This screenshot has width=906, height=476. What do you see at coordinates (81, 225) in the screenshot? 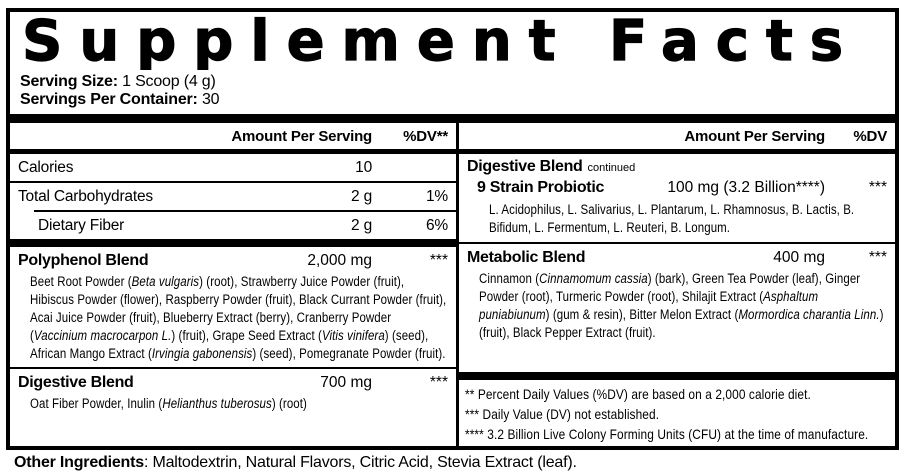
I see `row-name: Dietary Fiber` at bounding box center [81, 225].